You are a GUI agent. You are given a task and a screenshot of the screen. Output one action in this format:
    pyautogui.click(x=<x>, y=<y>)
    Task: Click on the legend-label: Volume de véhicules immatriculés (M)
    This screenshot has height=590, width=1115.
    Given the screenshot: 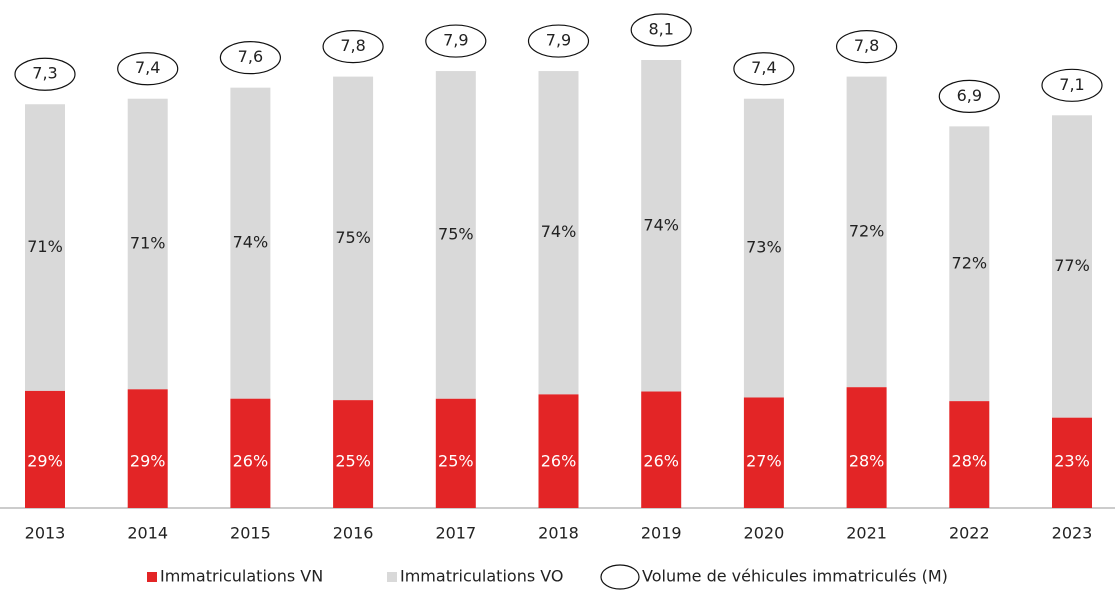 What is the action you would take?
    pyautogui.click(x=795, y=576)
    